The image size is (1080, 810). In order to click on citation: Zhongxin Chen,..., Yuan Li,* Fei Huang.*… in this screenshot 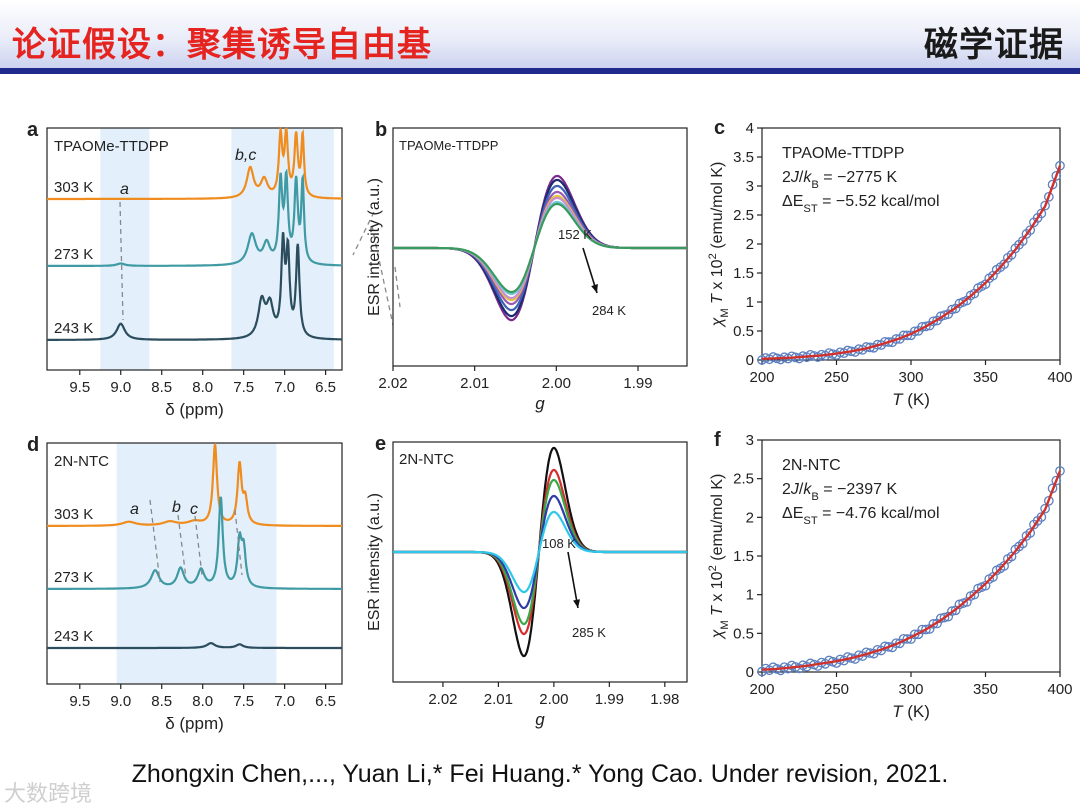, I will do `click(540, 774)`.